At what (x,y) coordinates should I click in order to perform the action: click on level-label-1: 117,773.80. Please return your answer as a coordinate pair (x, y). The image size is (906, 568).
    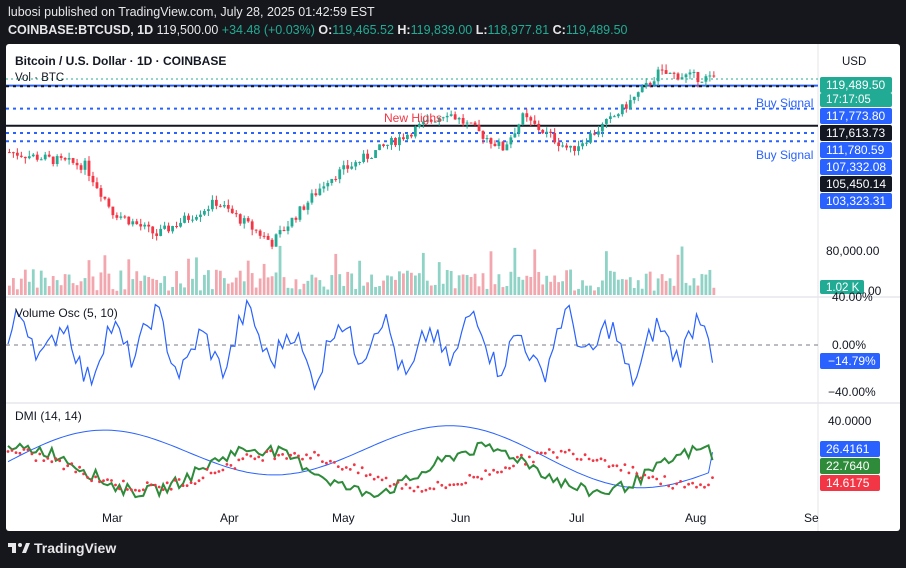
    Looking at the image, I should click on (855, 116).